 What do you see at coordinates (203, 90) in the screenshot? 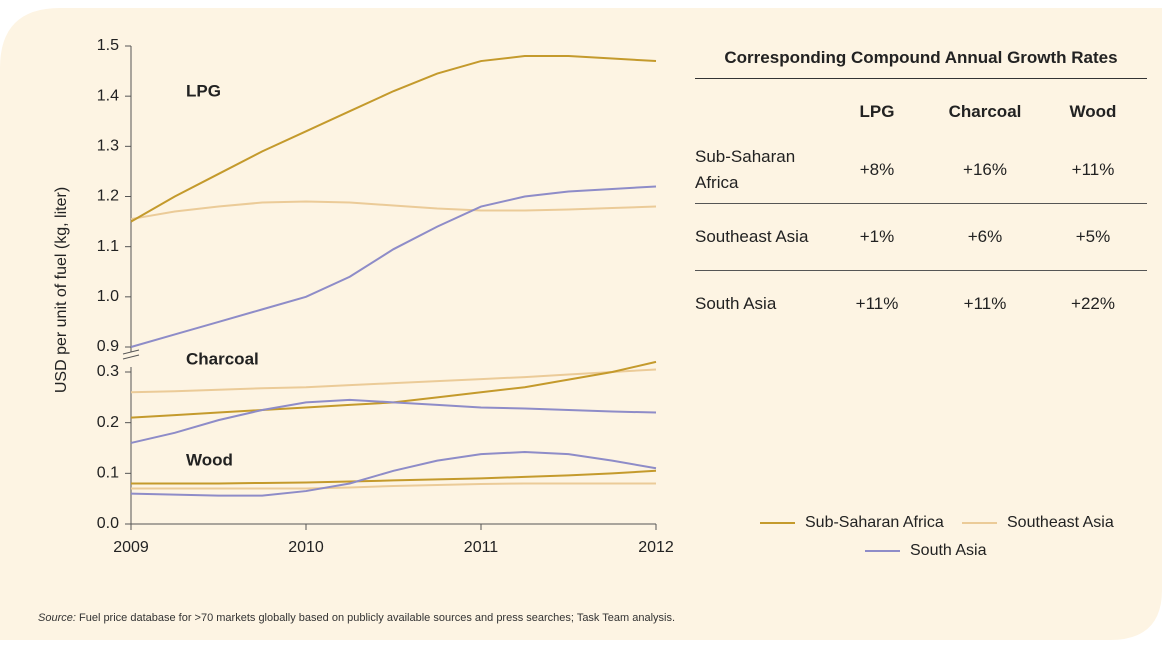
I see `group-label: LPG` at bounding box center [203, 90].